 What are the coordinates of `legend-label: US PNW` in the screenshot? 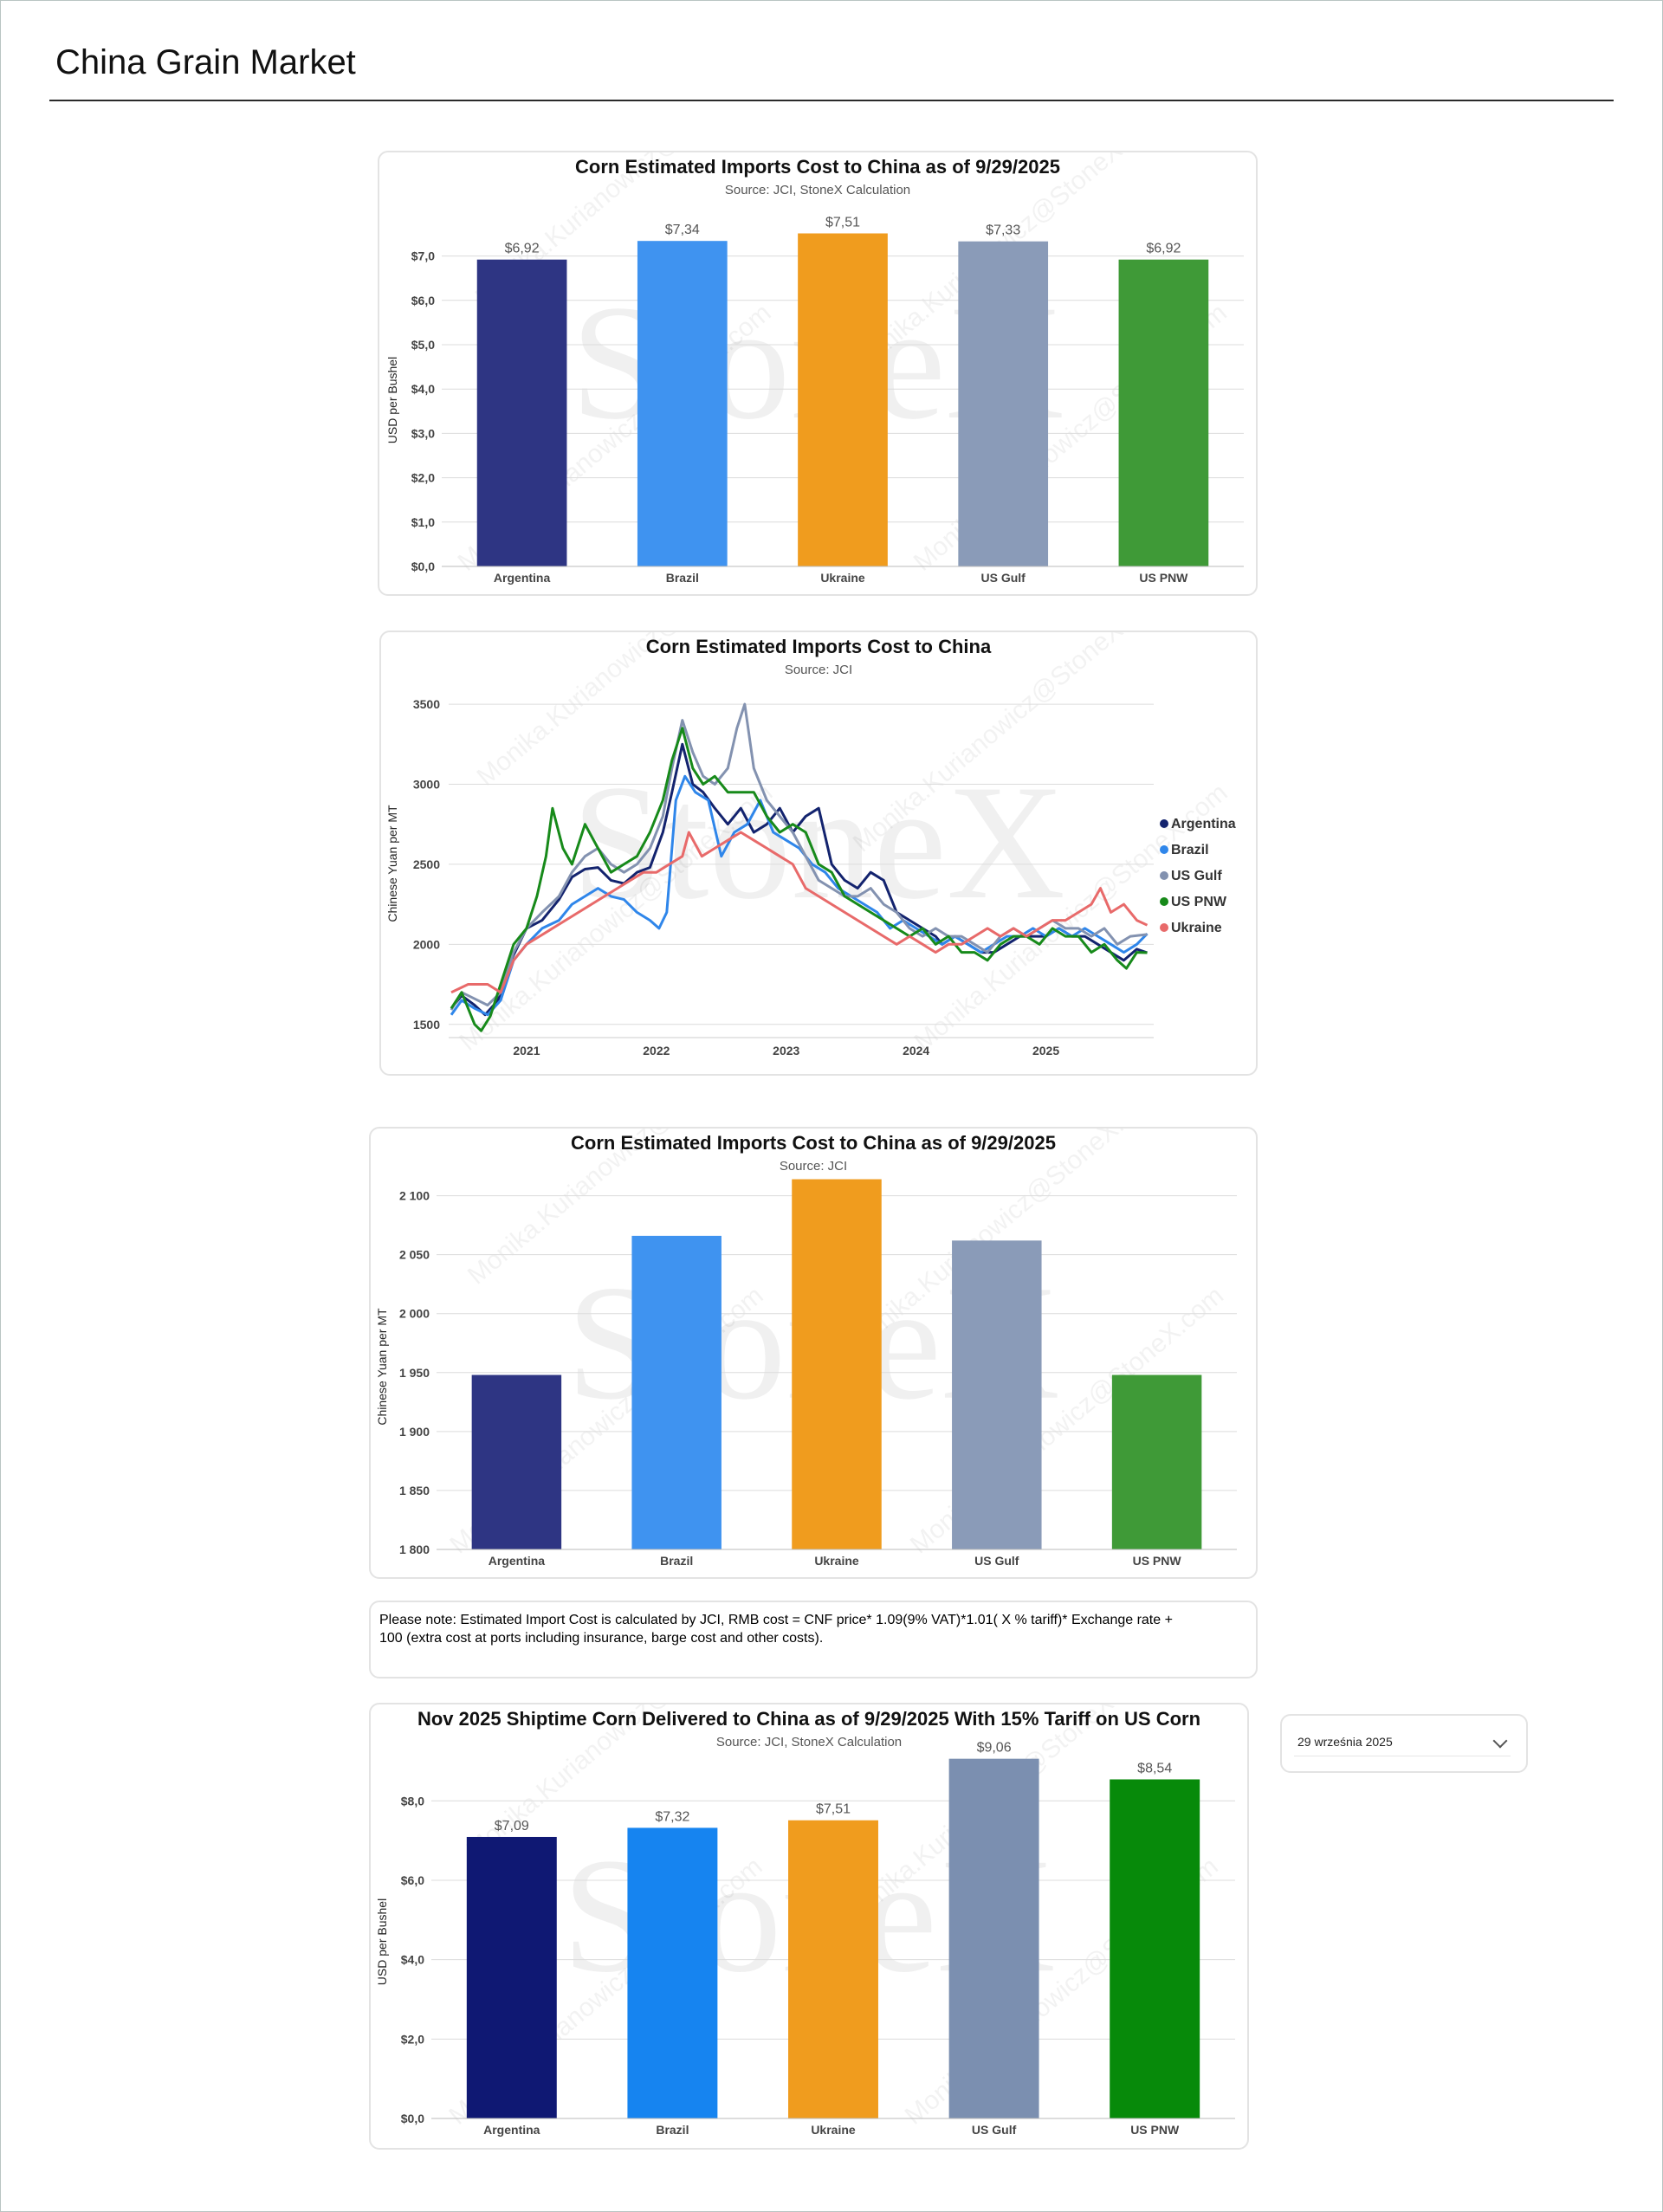 It's located at (1199, 902).